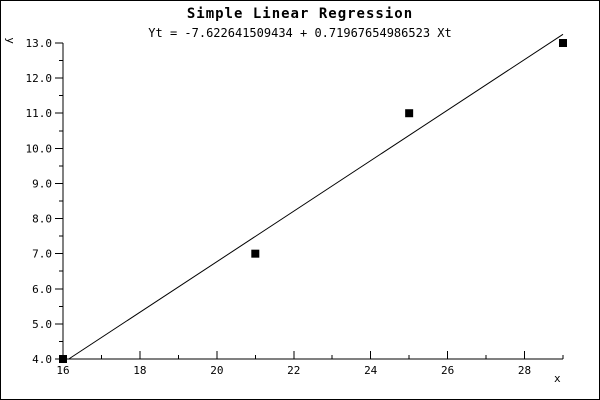 The width and height of the screenshot is (600, 400). Describe the element at coordinates (42, 183) in the screenshot. I see `svg-text: 9.0` at that location.